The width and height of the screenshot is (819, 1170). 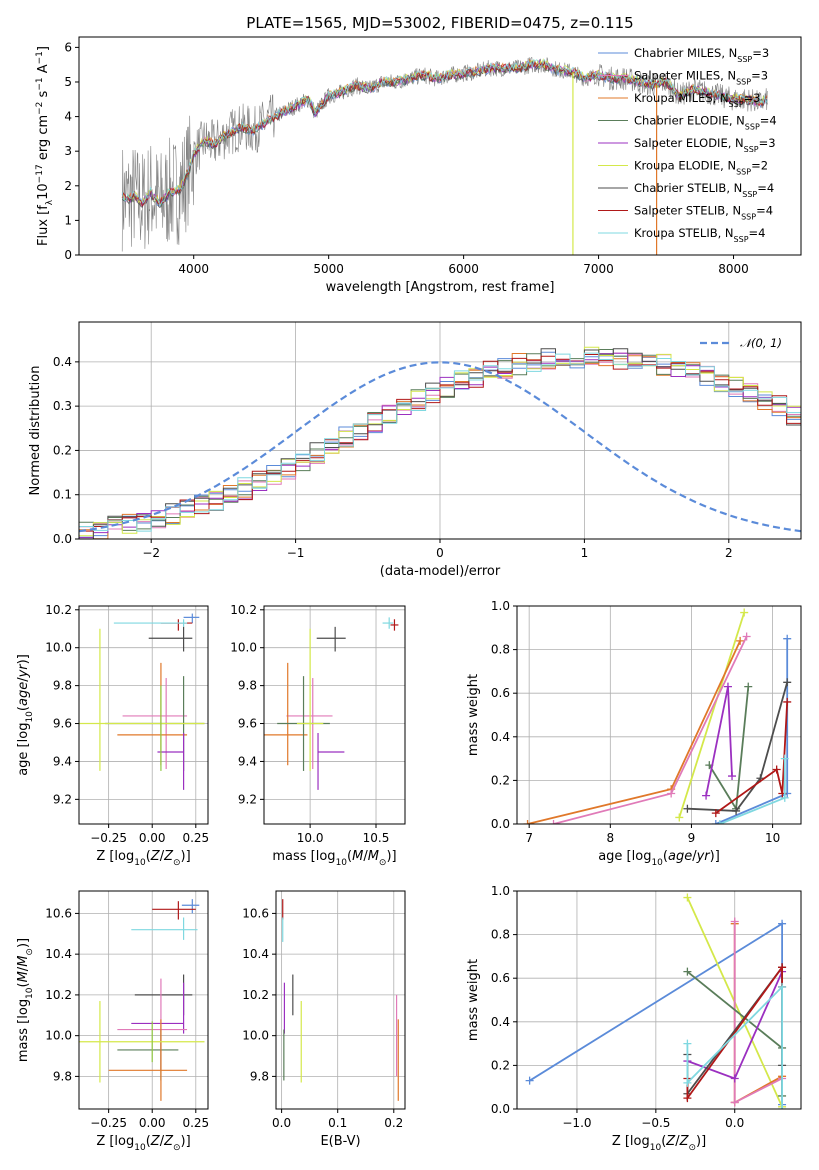 What do you see at coordinates (68, 151) in the screenshot?
I see `y-tick-label: 3` at bounding box center [68, 151].